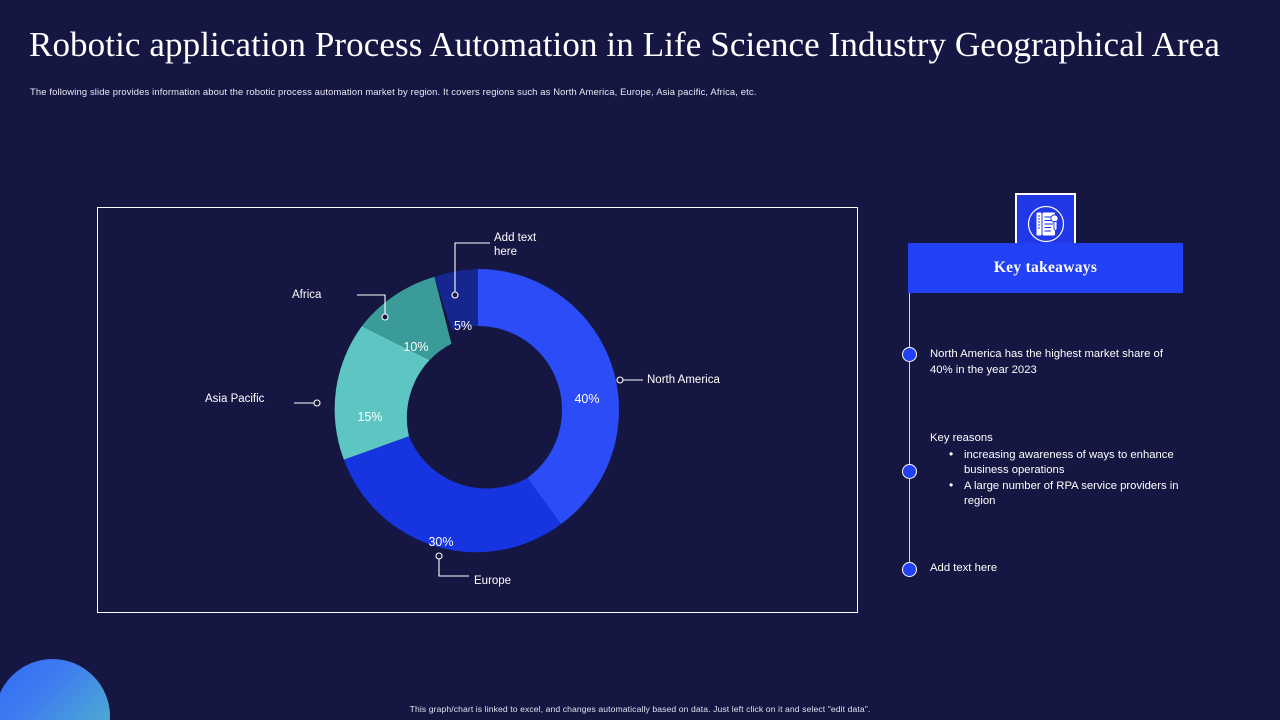 The height and width of the screenshot is (720, 1280). I want to click on leader-line-africa, so click(371, 304).